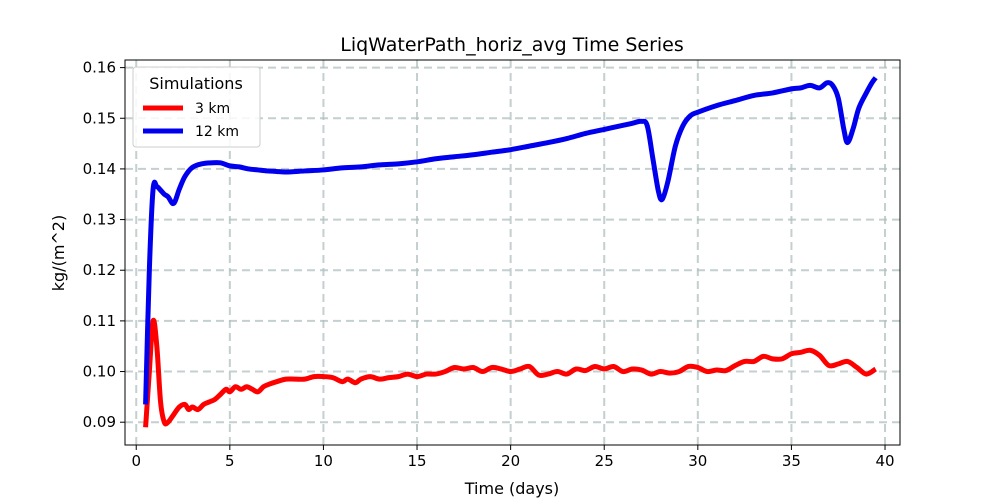 The width and height of the screenshot is (1000, 500). I want to click on x-tick-label: 35, so click(791, 461).